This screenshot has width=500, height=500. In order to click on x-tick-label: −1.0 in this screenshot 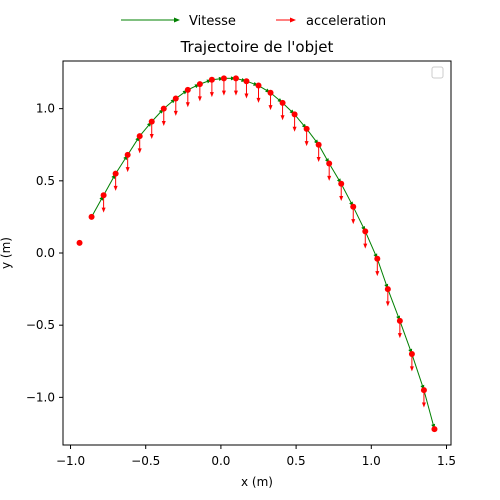, I will do `click(70, 461)`.